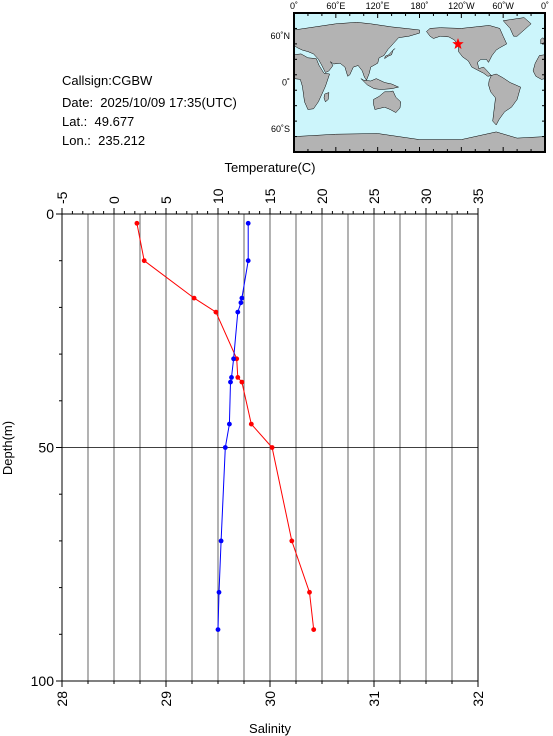 Image resolution: width=553 pixels, height=736 pixels. I want to click on map-lon-label: 120˚E, so click(378, 6).